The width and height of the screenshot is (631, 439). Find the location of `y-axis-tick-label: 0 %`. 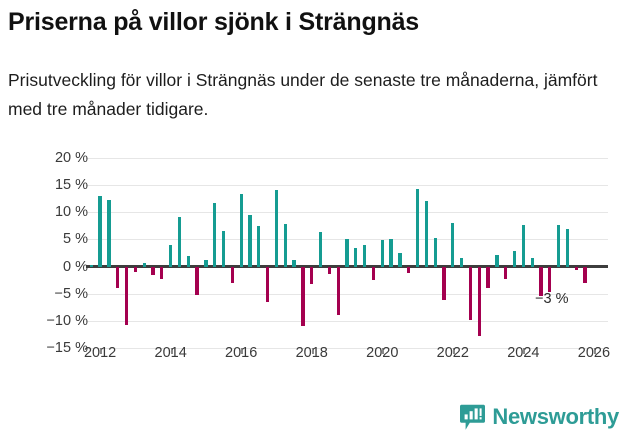

y-axis-tick-label: 0 % is located at coordinates (75, 266).